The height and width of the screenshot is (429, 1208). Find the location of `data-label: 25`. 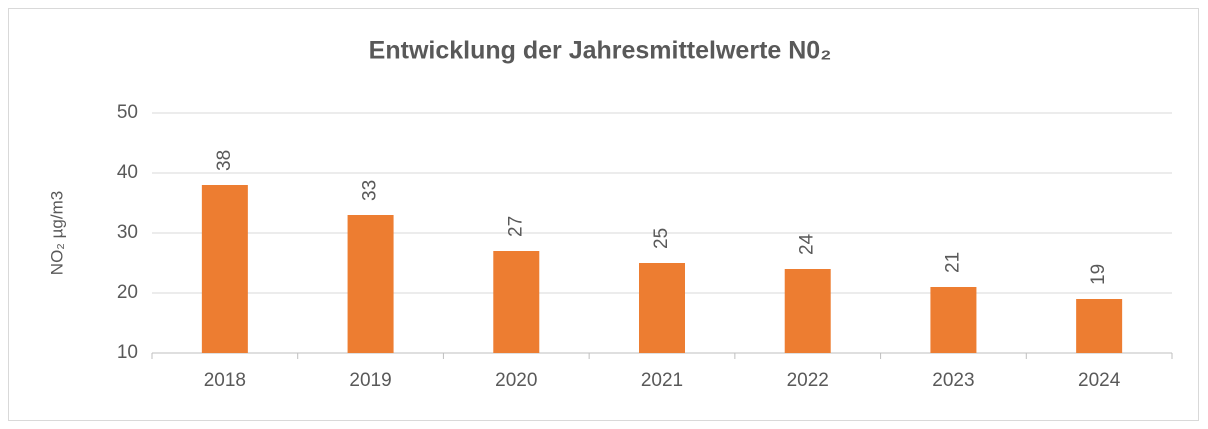

data-label: 25 is located at coordinates (661, 238).